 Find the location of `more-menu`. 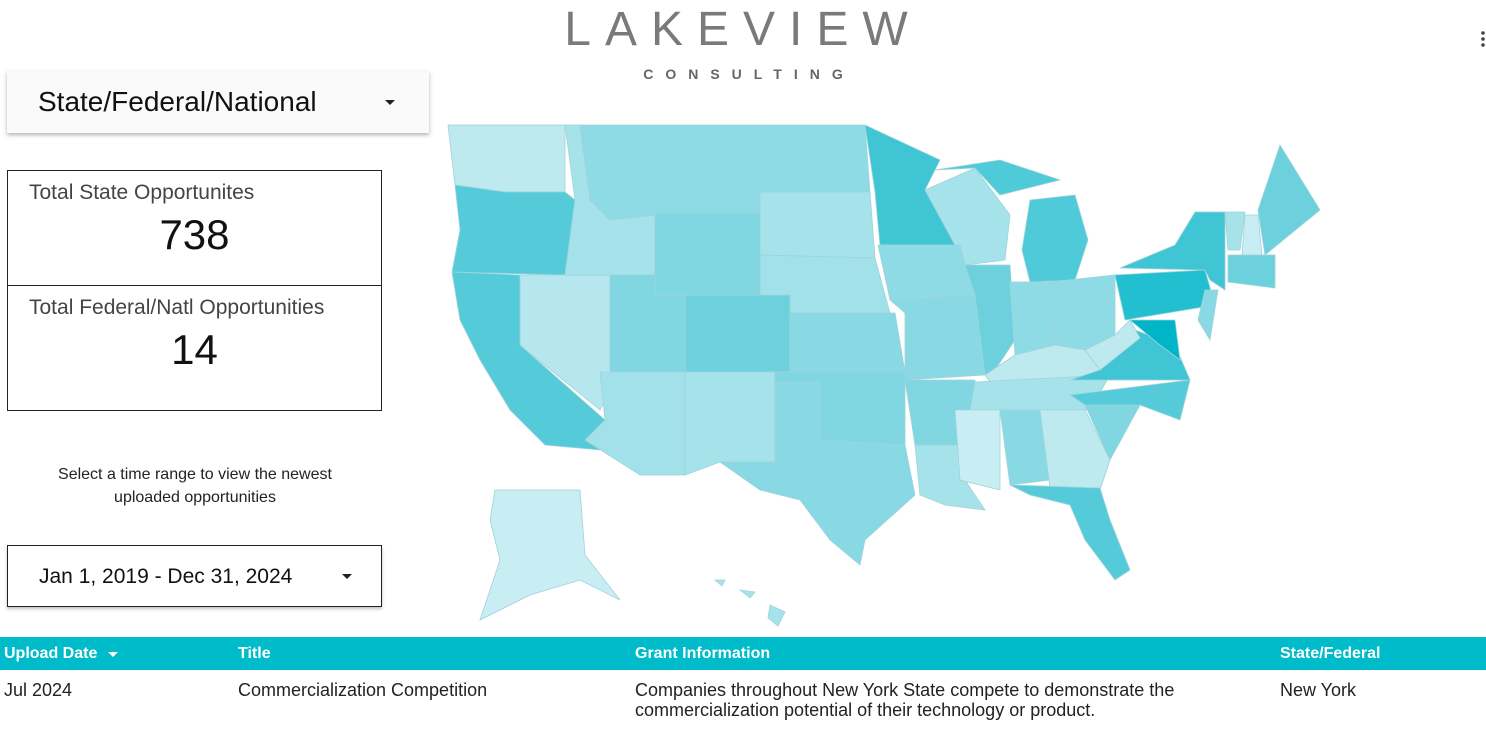

more-menu is located at coordinates (1481, 40).